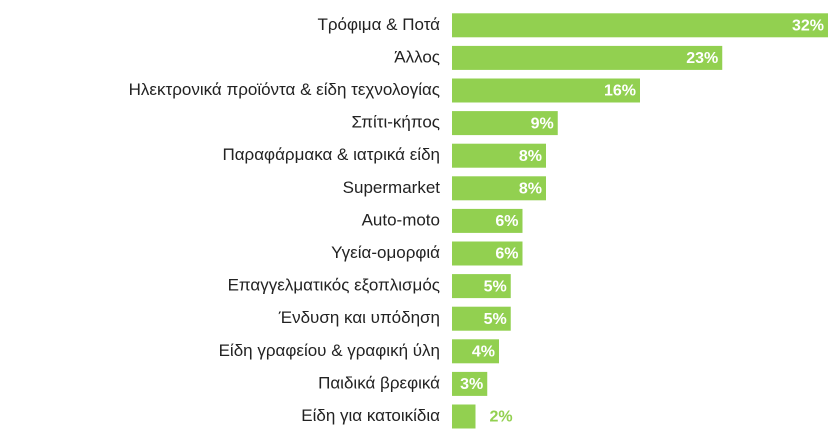 The height and width of the screenshot is (430, 835). Describe the element at coordinates (417, 56) in the screenshot. I see `category-label: Άλλος` at that location.